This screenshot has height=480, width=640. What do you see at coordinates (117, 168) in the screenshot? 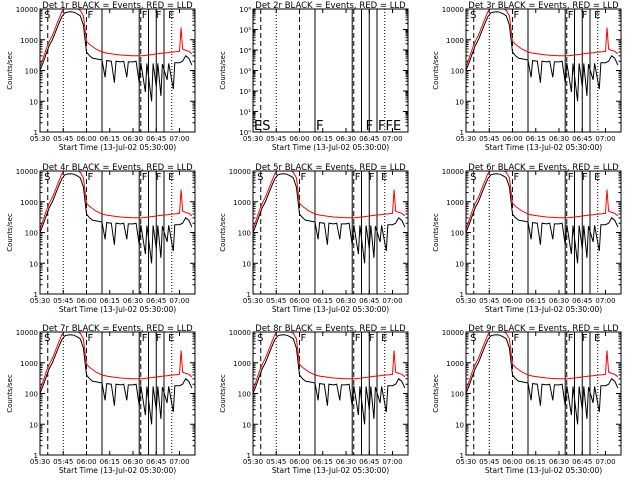
I see `panel-title: Det 4r BLACK = Events, RED = LLD` at bounding box center [117, 168].